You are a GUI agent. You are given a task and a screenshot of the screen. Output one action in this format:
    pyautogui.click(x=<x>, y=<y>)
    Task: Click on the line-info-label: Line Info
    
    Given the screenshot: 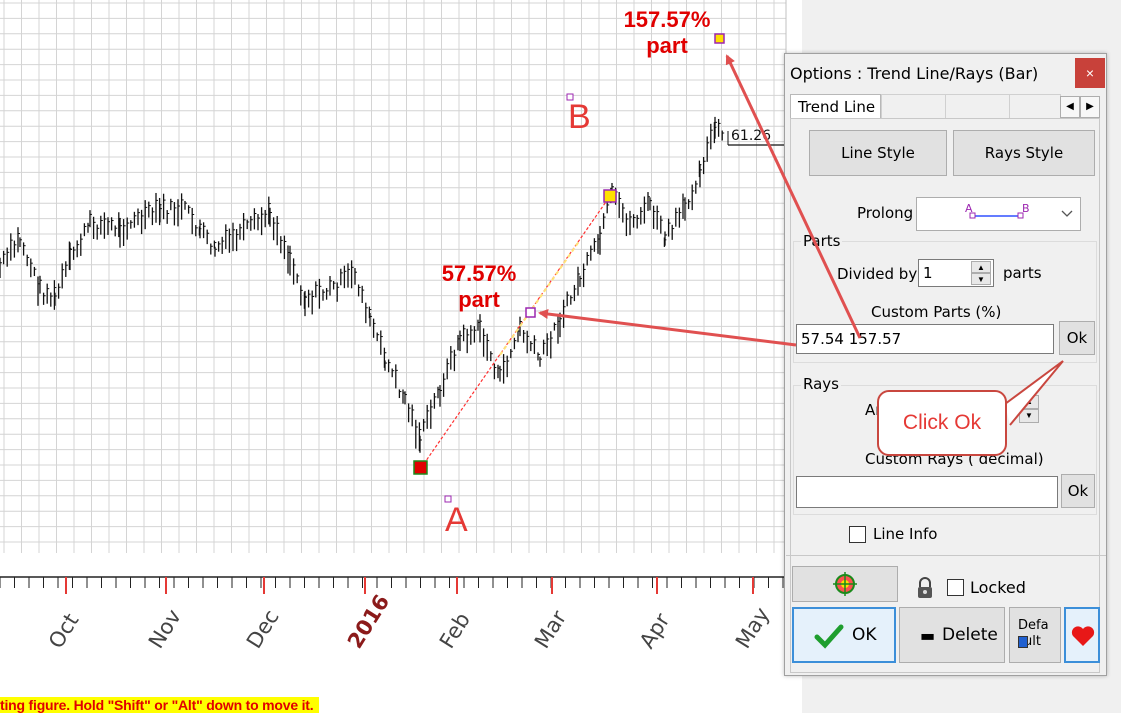 What is the action you would take?
    pyautogui.click(x=905, y=534)
    